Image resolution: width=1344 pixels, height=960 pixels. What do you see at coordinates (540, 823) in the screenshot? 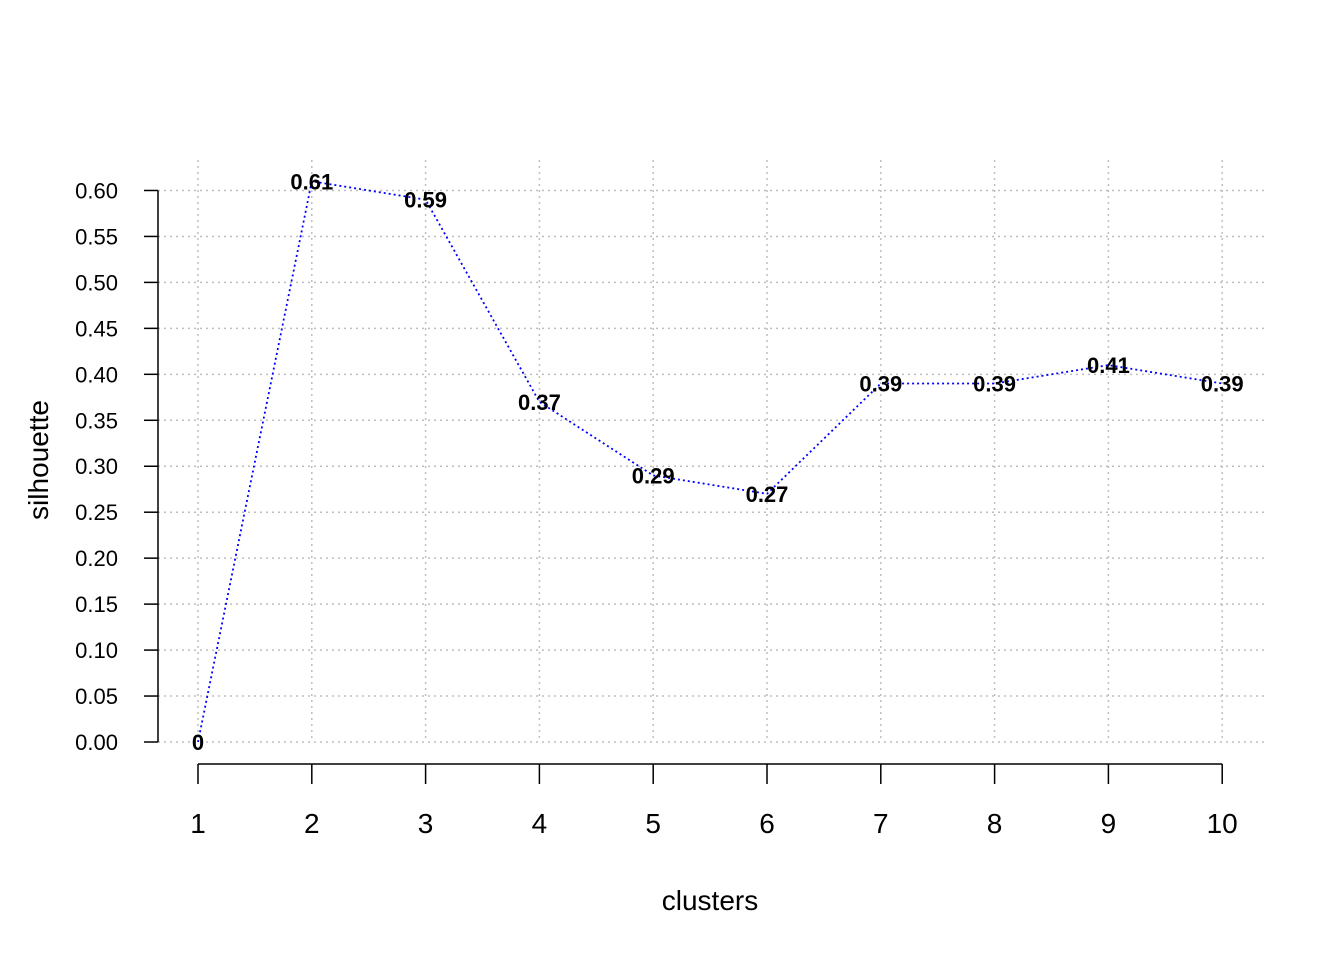
I see `x-tick-label: 4` at bounding box center [540, 823].